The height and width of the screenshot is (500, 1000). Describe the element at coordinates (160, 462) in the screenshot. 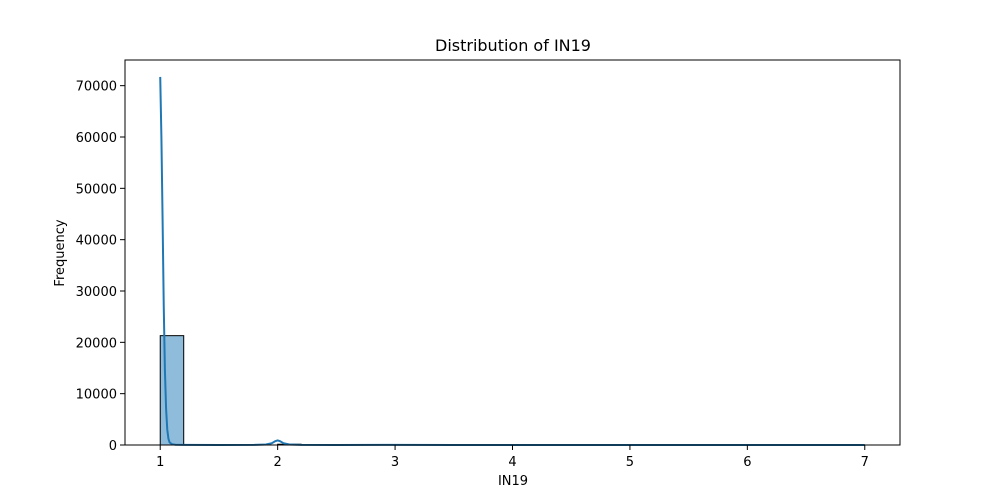

I see `x-tick-label: 1` at that location.